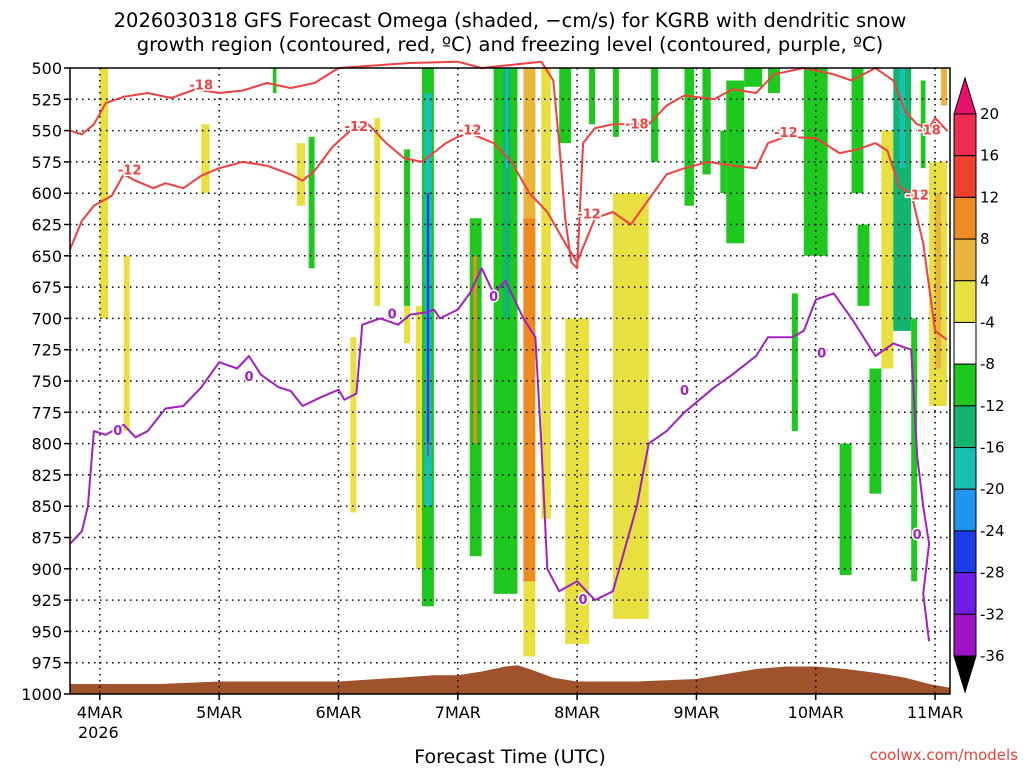 The image size is (1024, 768). Describe the element at coordinates (821, 353) in the screenshot. I see `contour-label-freezing-level-6: 0` at that location.